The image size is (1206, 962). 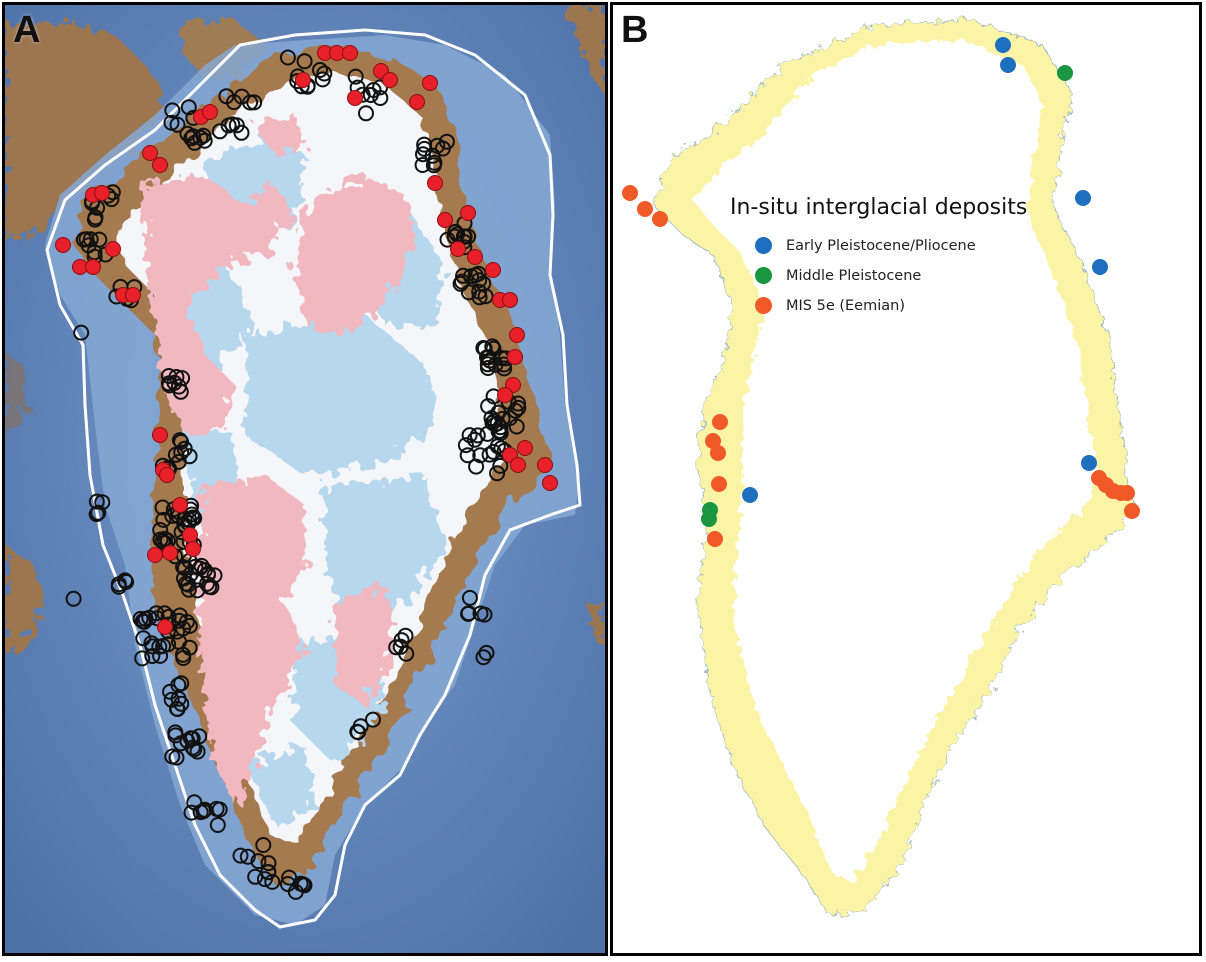 What do you see at coordinates (879, 207) in the screenshot?
I see `legend-title: In-situ interglacial deposits` at bounding box center [879, 207].